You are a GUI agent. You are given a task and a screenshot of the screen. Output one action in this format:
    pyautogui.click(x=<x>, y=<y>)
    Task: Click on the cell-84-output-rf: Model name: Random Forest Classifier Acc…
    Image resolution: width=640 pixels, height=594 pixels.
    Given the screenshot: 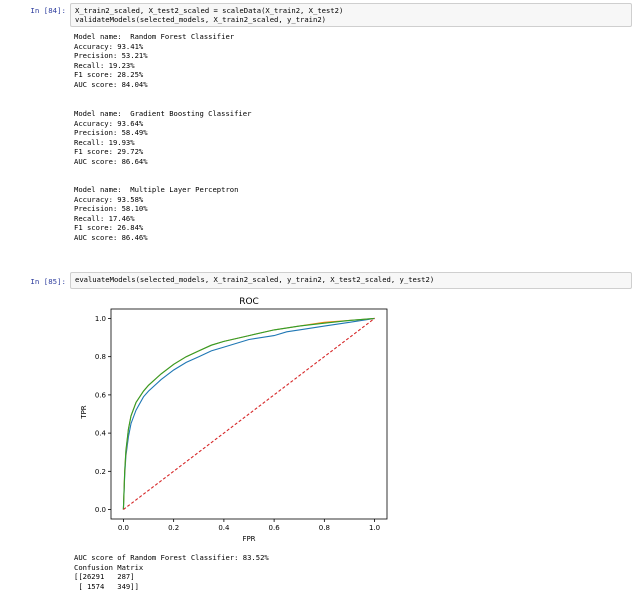 What is the action you would take?
    pyautogui.click(x=154, y=60)
    